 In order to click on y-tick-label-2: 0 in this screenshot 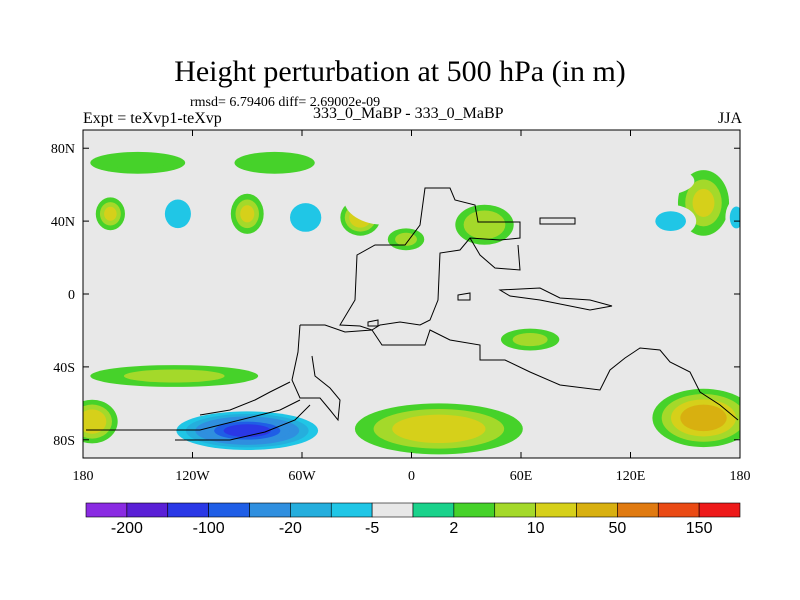, I will do `click(71, 295)`.